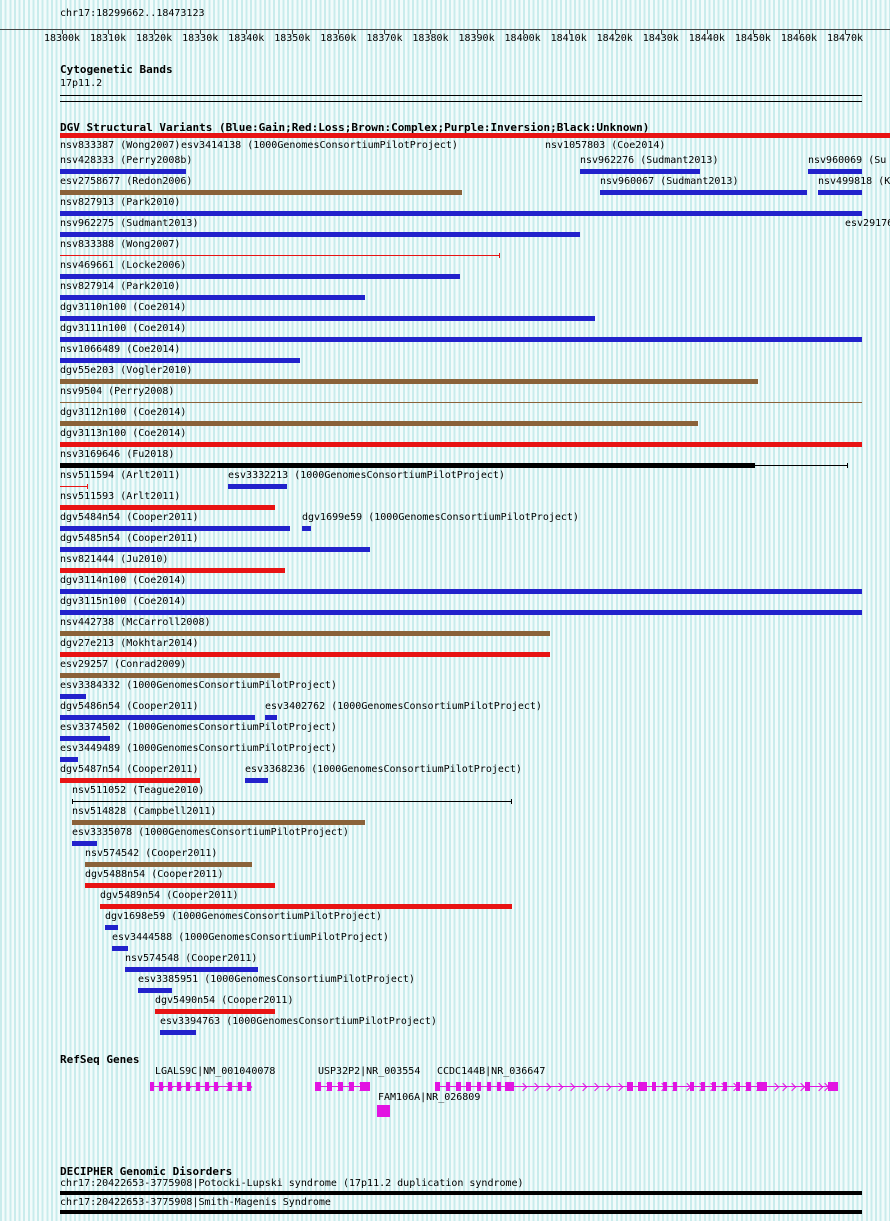 This screenshot has width=890, height=1221. Describe the element at coordinates (338, 38) in the screenshot. I see `ruler-label: 18360k` at that location.